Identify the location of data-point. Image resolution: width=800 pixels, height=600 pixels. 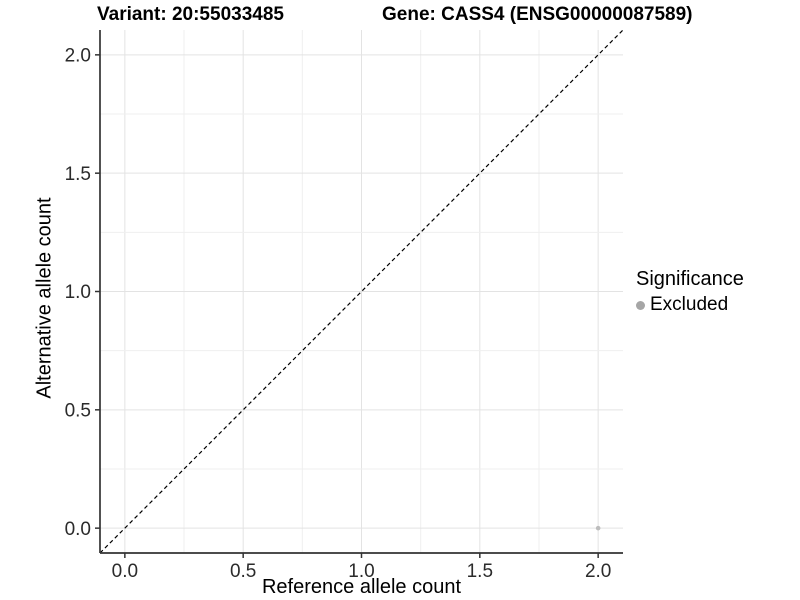
(598, 528).